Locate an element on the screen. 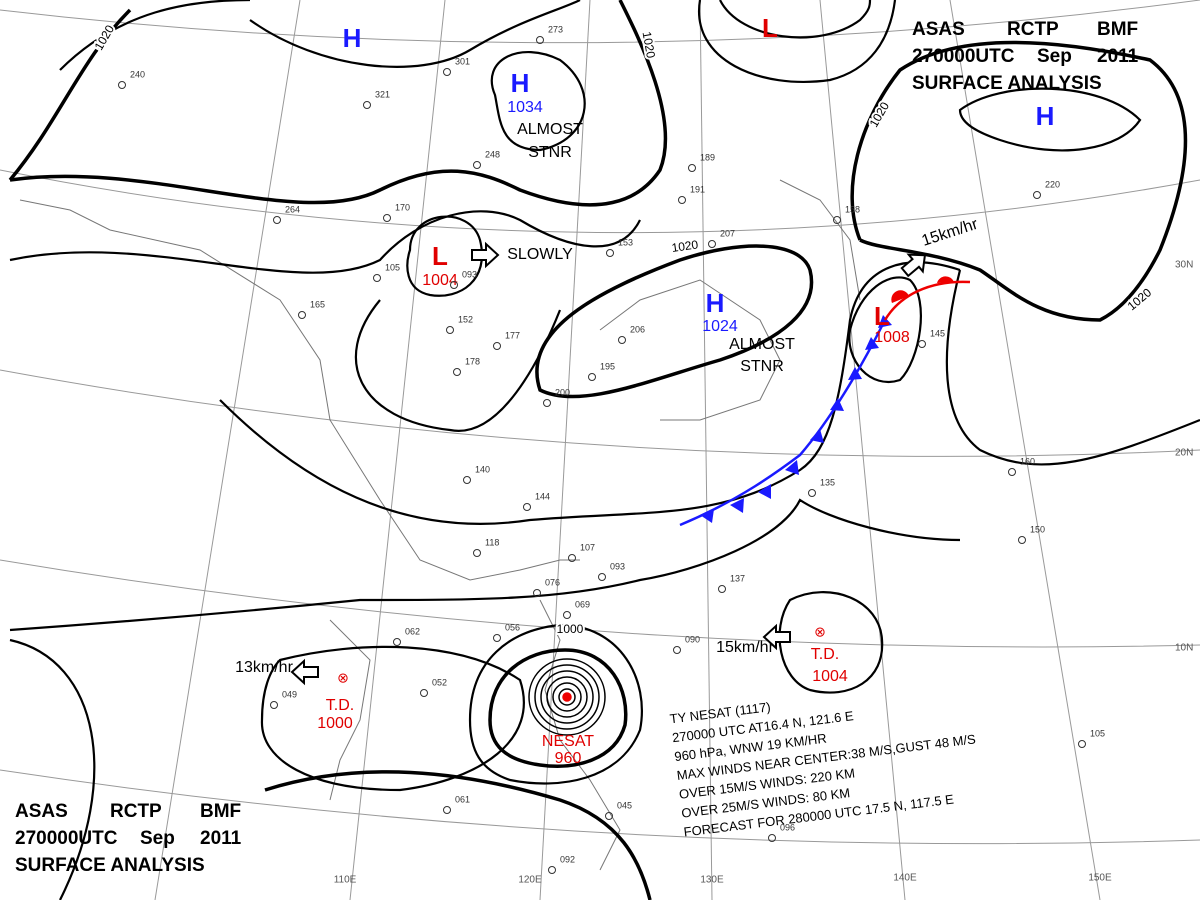 The height and width of the screenshot is (900, 1200). system-pressure: 960 is located at coordinates (568, 758).